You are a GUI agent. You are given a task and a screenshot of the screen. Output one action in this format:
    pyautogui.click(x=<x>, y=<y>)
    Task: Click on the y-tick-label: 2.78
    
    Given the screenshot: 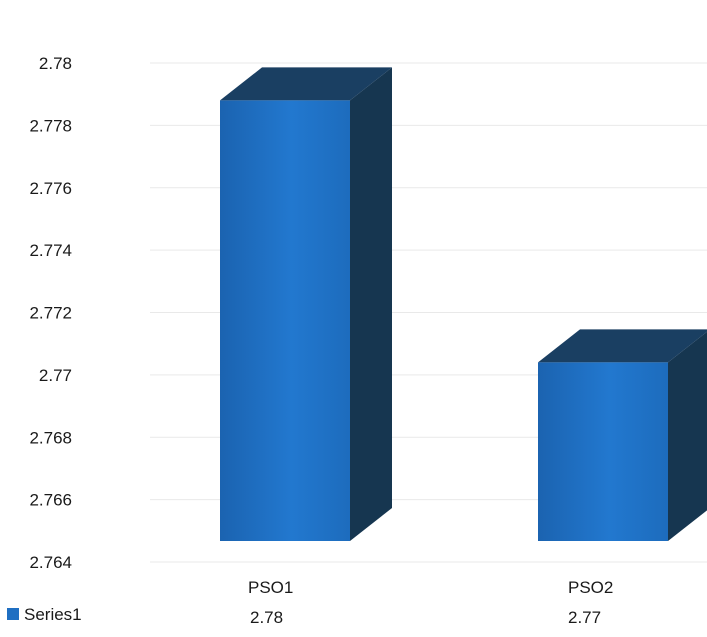 What is the action you would take?
    pyautogui.click(x=55, y=63)
    